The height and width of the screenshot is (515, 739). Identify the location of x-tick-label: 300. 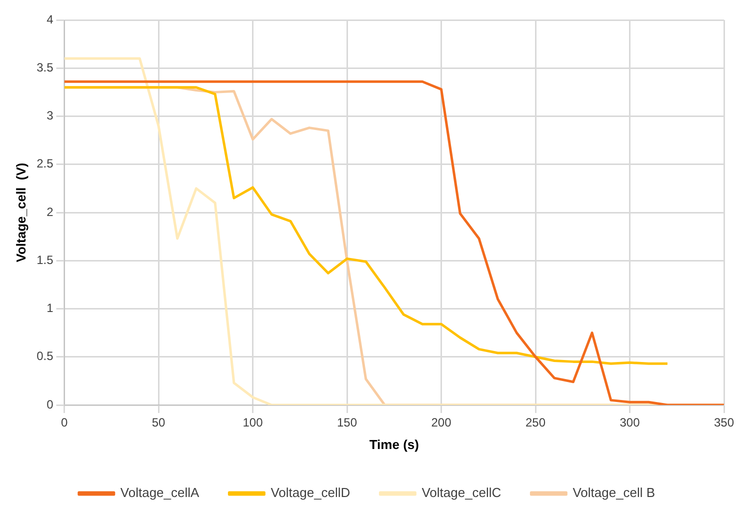
(630, 423).